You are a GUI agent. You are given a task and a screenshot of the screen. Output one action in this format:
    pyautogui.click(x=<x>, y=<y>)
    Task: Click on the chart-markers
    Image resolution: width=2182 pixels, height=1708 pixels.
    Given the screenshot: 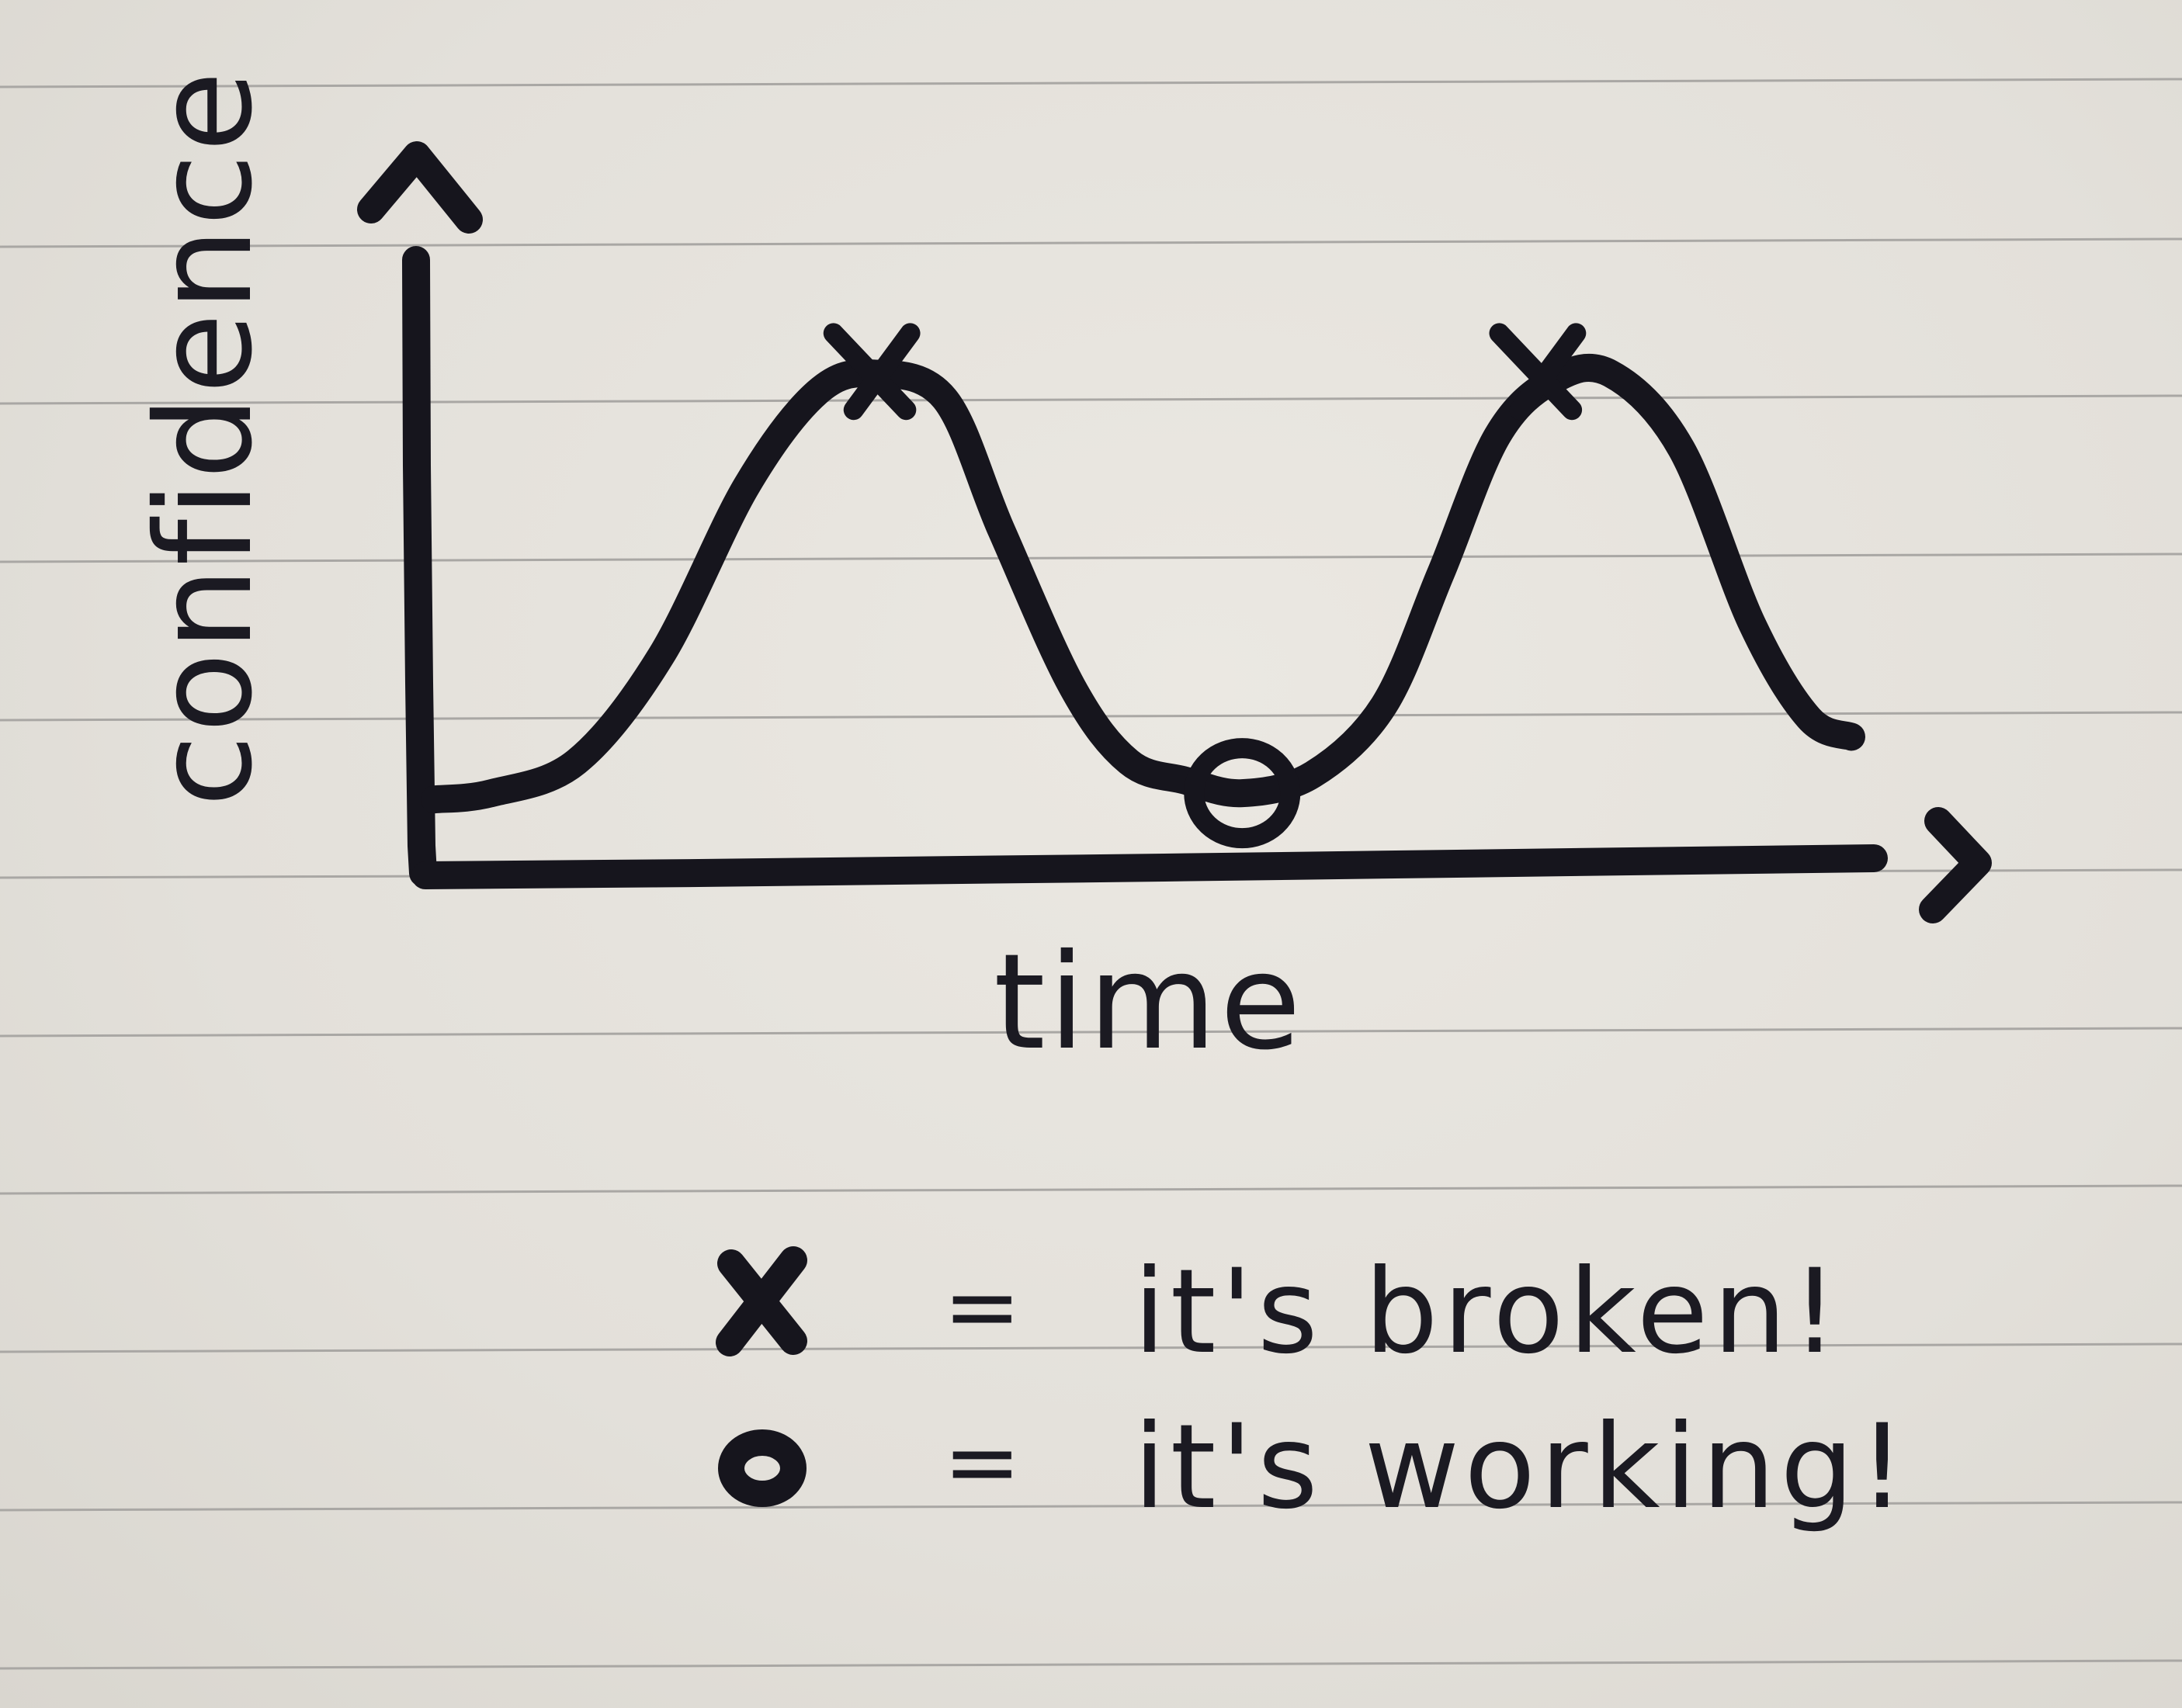 What is the action you would take?
    pyautogui.click(x=1205, y=586)
    